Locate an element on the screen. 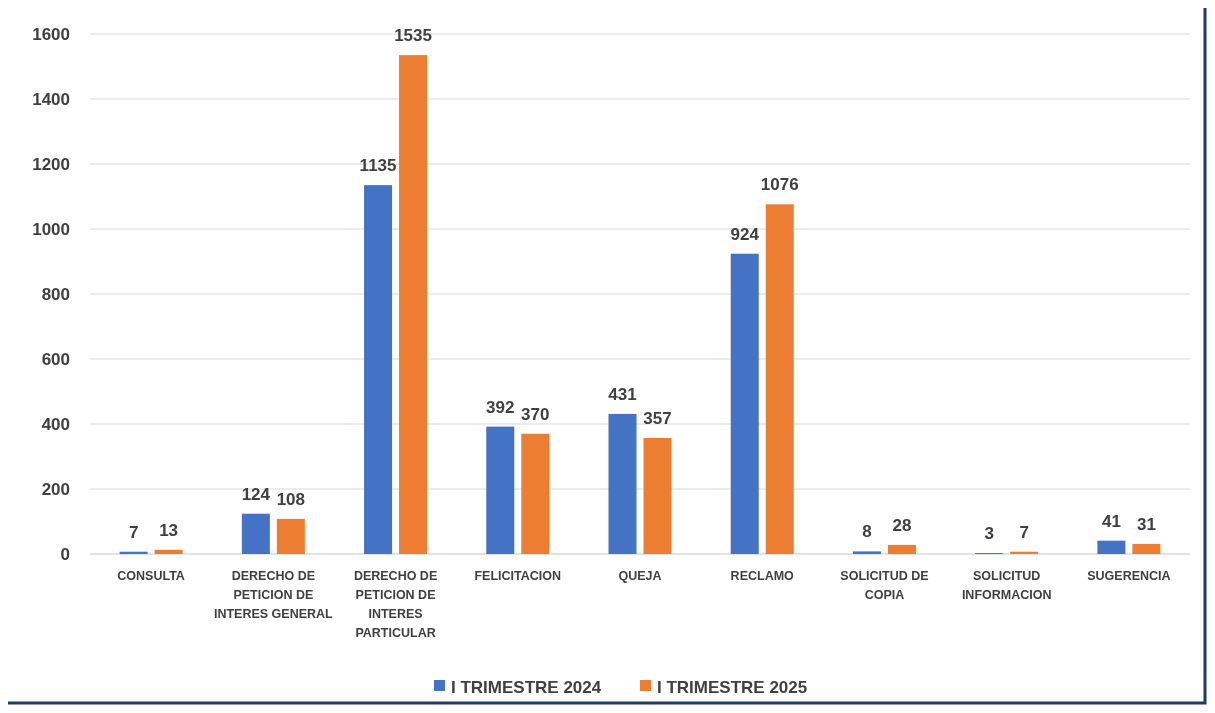  data-label: 1076 is located at coordinates (779, 185).